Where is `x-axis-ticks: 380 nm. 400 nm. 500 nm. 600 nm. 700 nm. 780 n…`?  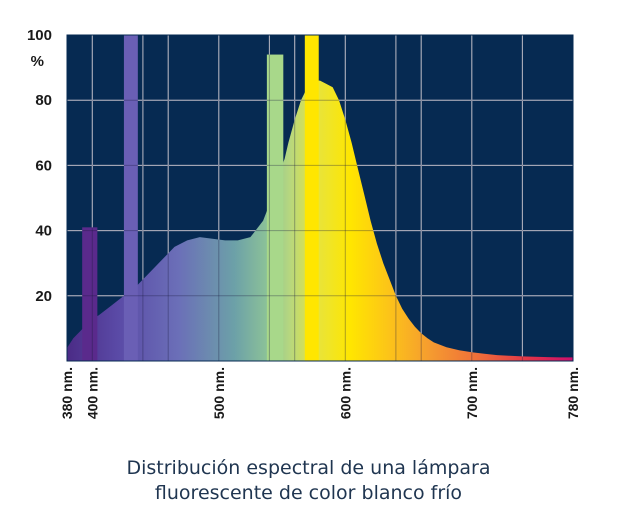 x-axis-ticks: 380 nm. 400 nm. 500 nm. 600 nm. 700 nm. 780 n… is located at coordinates (320, 393).